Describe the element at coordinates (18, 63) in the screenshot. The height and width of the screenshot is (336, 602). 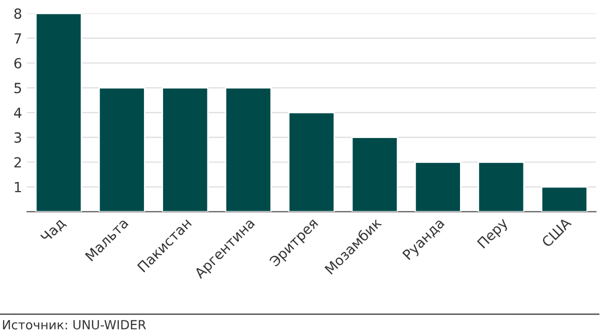
I see `y-tick-label: 6` at that location.